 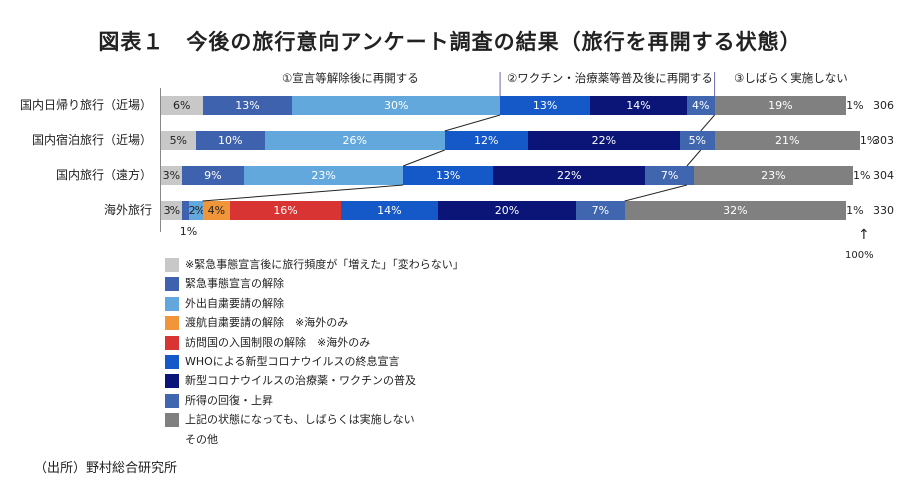 I want to click on data-label: 7%, so click(x=600, y=210).